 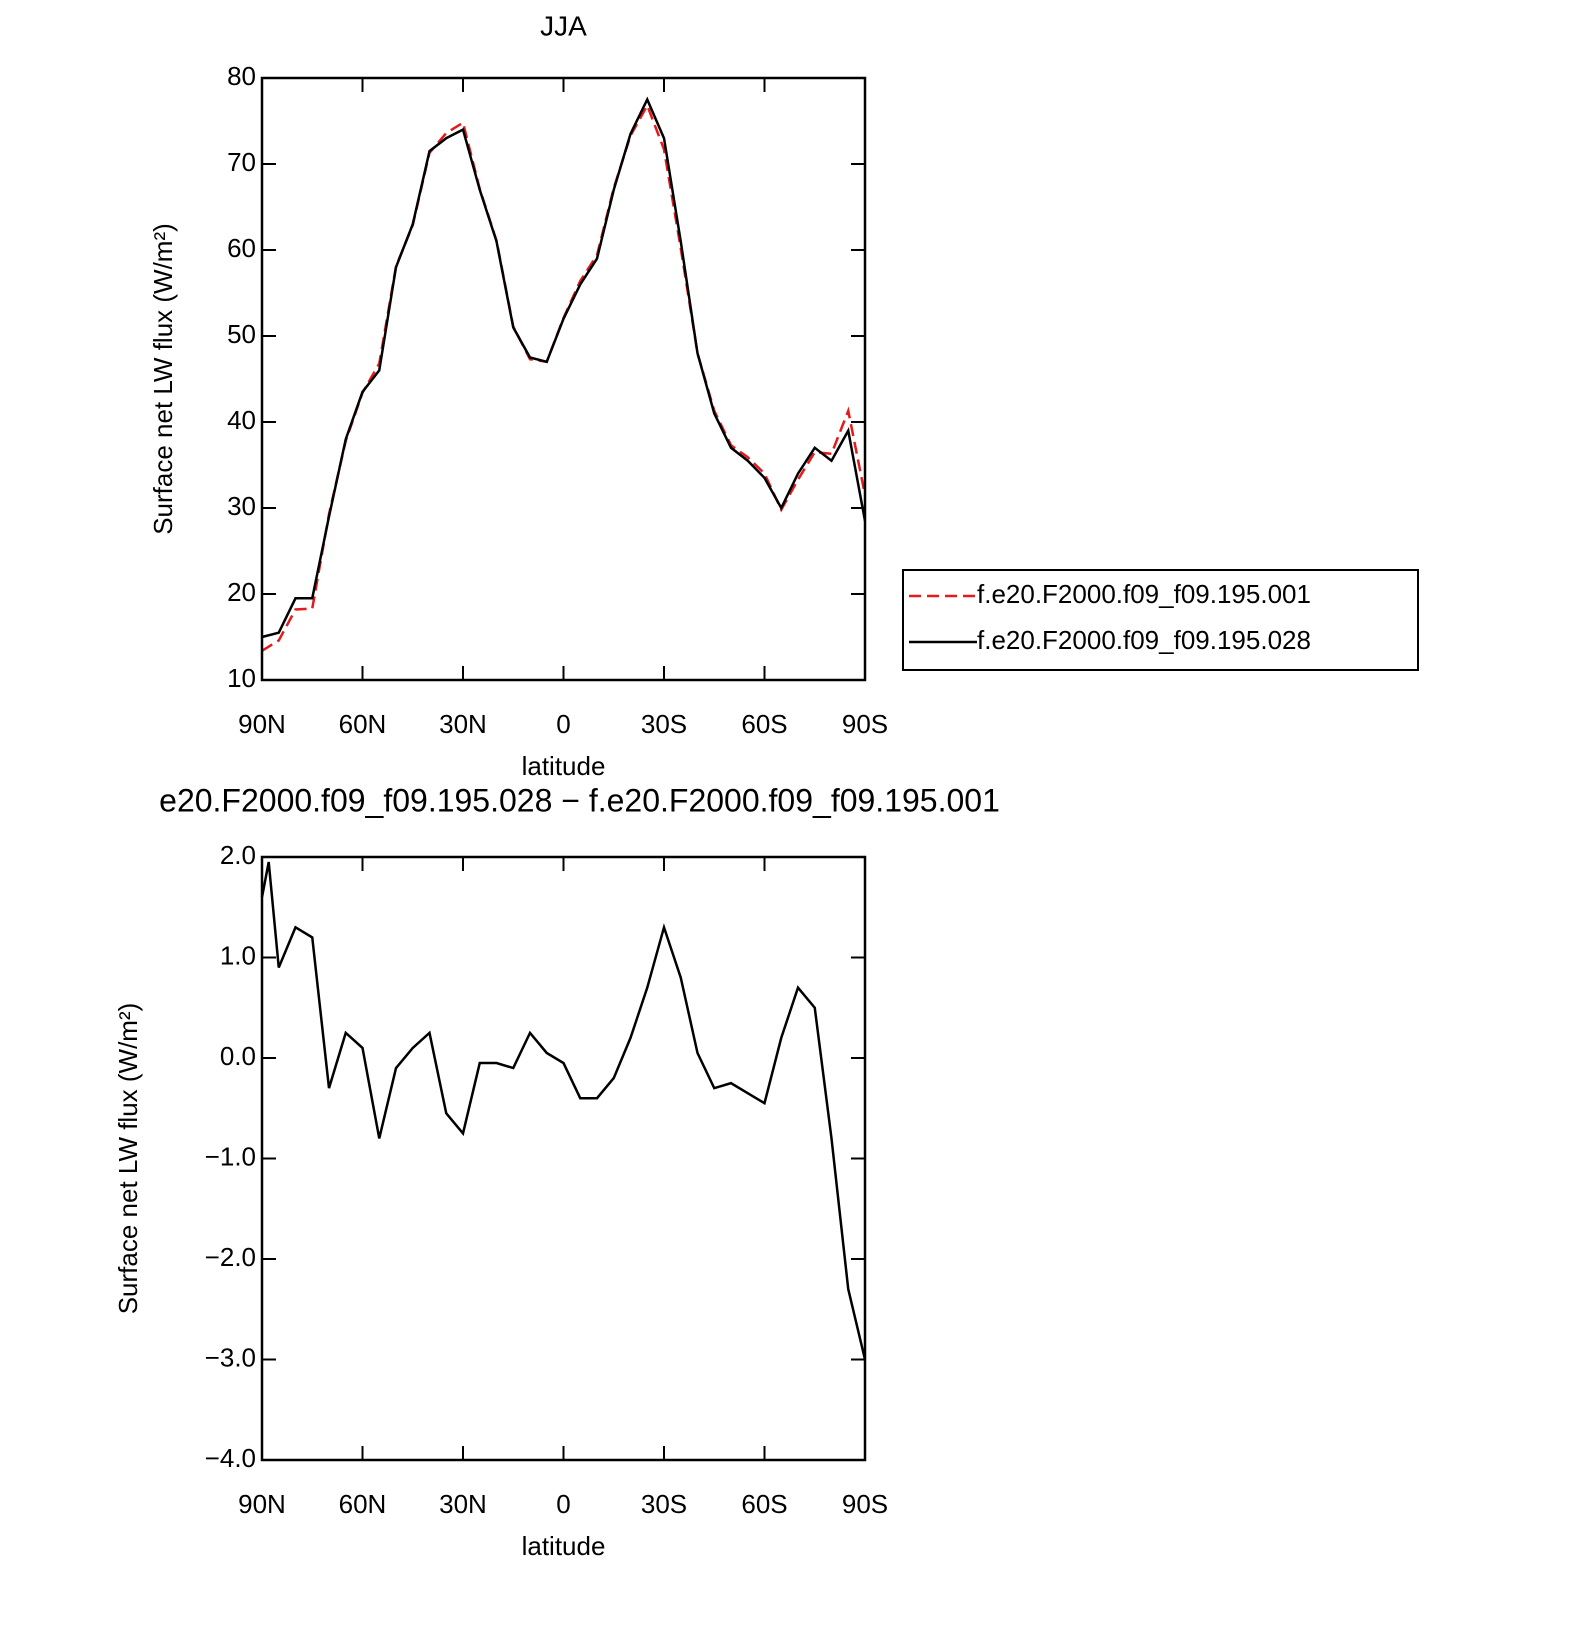 What do you see at coordinates (241, 420) in the screenshot?
I see `y-tick-label: 40` at bounding box center [241, 420].